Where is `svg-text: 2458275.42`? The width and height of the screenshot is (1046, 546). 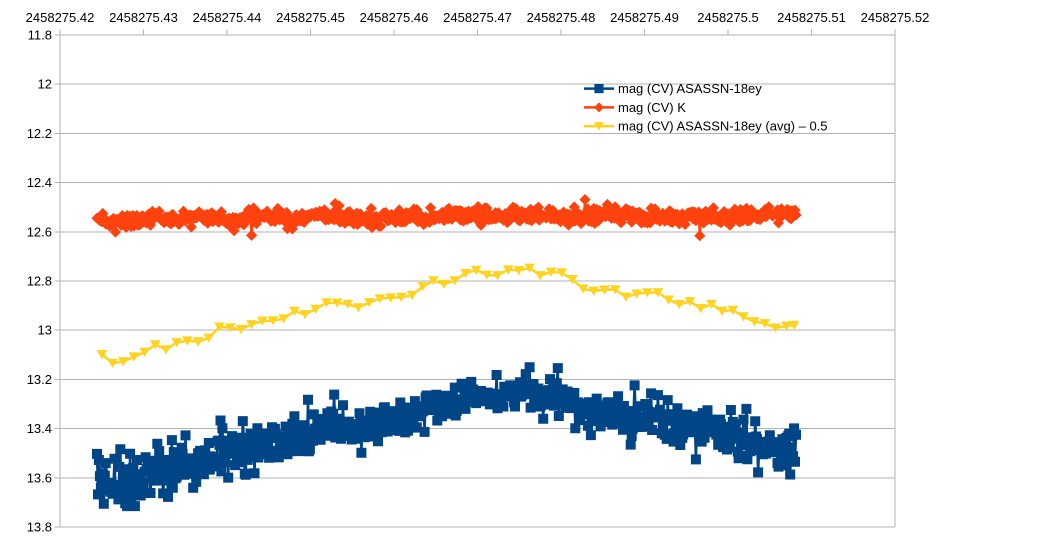
svg-text: 2458275.42 is located at coordinates (60, 17).